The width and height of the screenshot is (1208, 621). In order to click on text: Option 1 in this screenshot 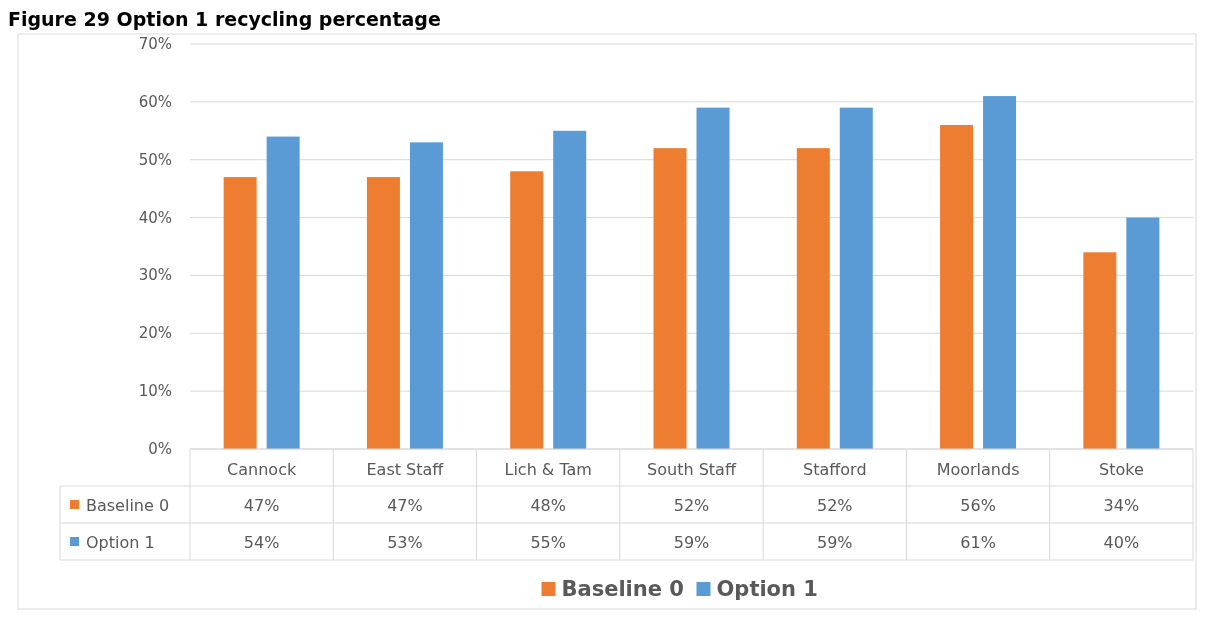, I will do `click(120, 542)`.